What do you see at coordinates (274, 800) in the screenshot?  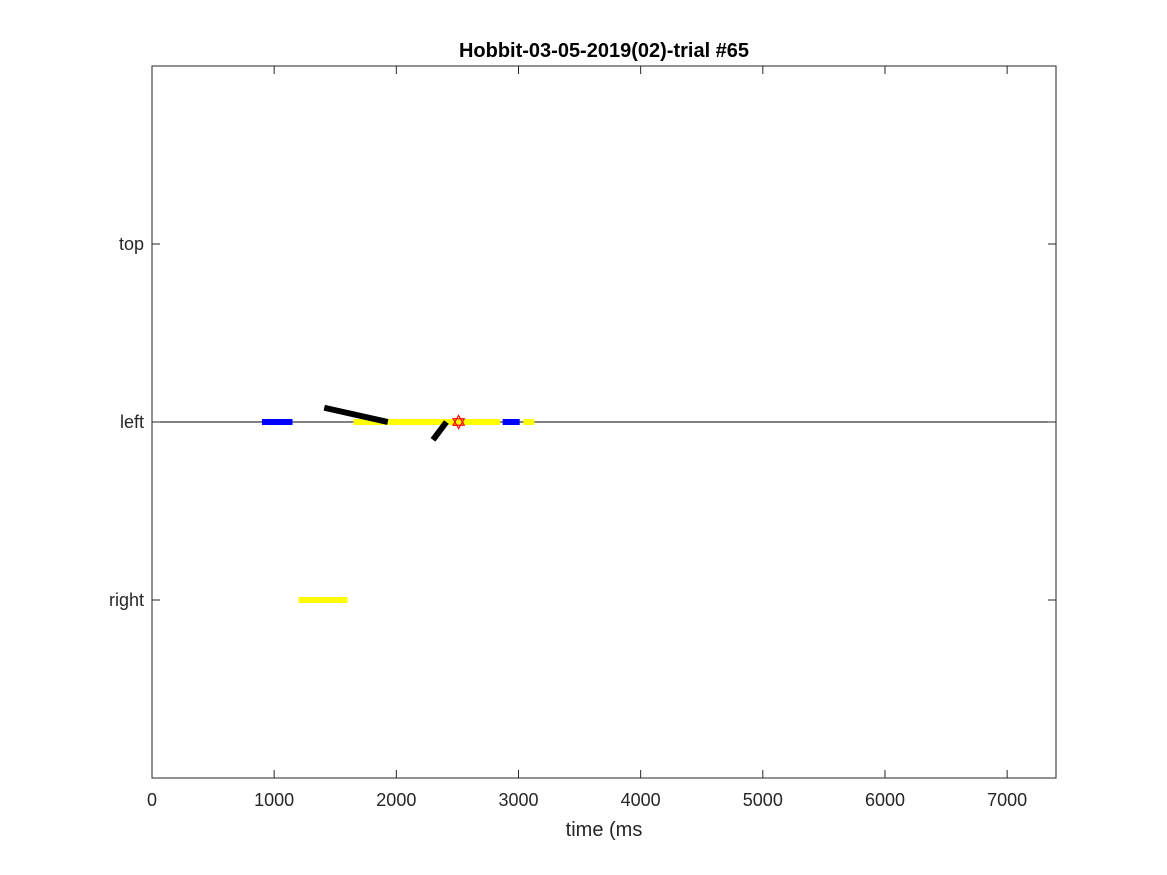 I see `x-tick-label: 1000` at bounding box center [274, 800].